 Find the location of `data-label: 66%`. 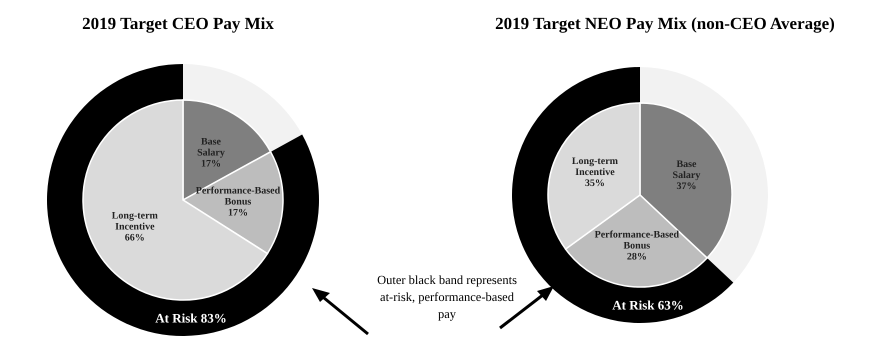

data-label: 66% is located at coordinates (134, 237).